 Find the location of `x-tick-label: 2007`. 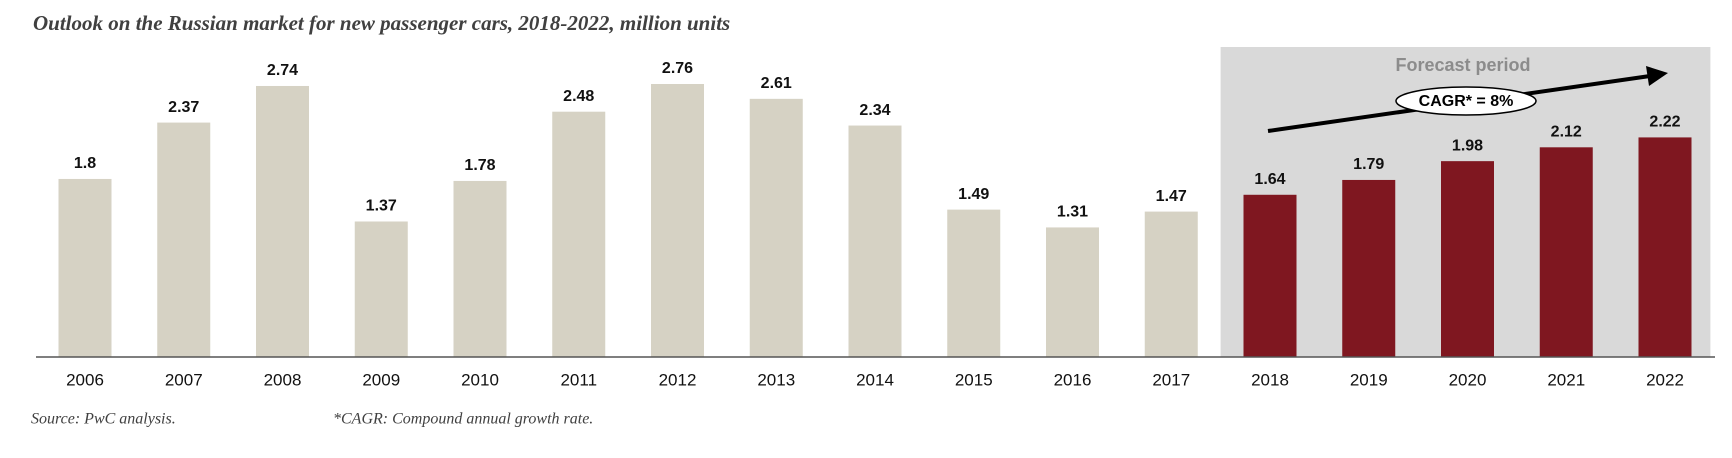

x-tick-label: 2007 is located at coordinates (184, 379).